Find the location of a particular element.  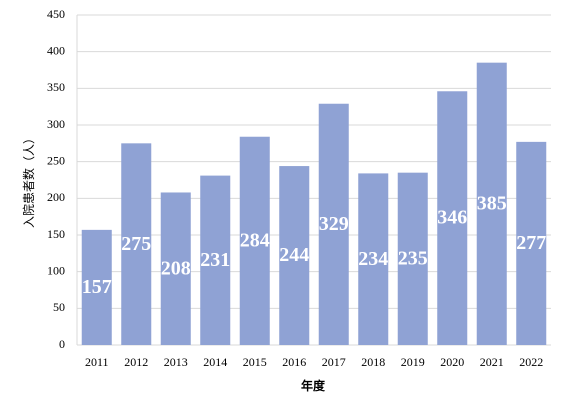

data-label: 244 is located at coordinates (294, 255).